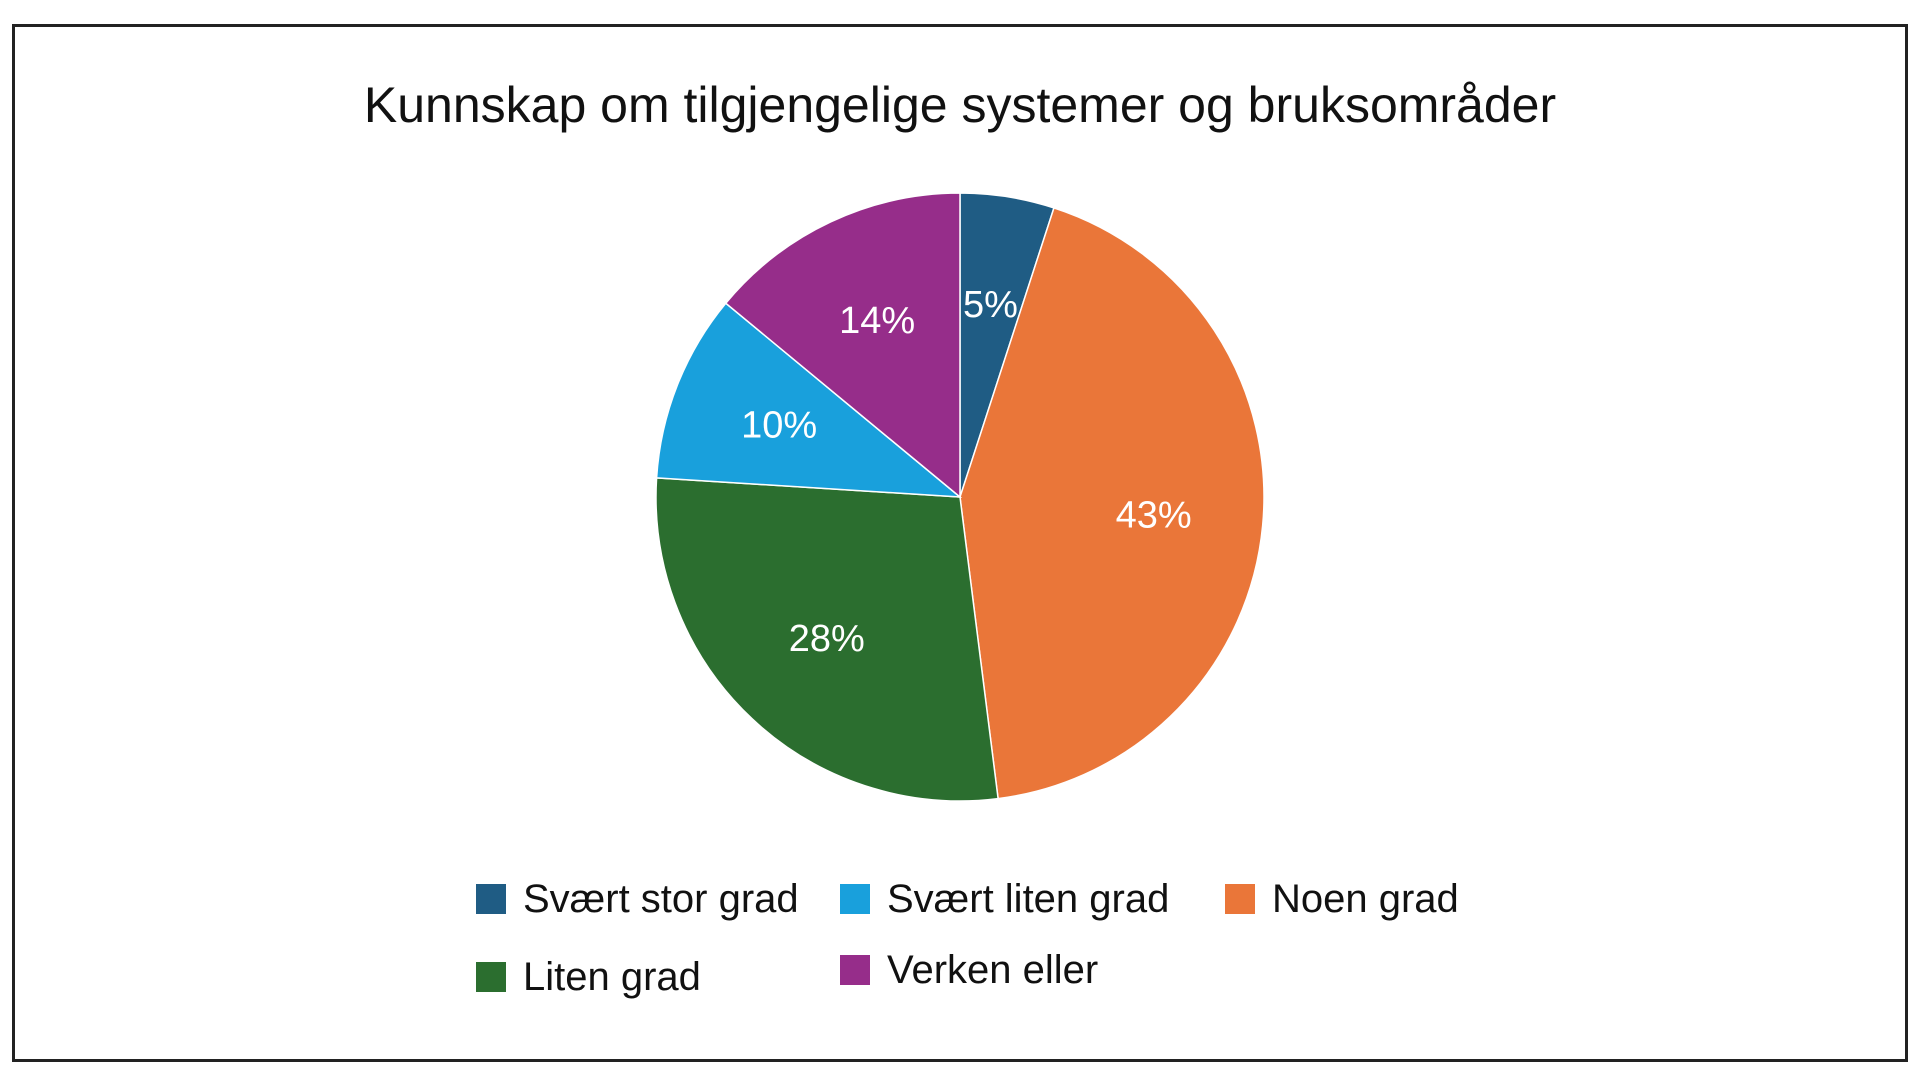 This screenshot has width=1920, height=1087. I want to click on pie-label-liten-grad: 28%, so click(827, 639).